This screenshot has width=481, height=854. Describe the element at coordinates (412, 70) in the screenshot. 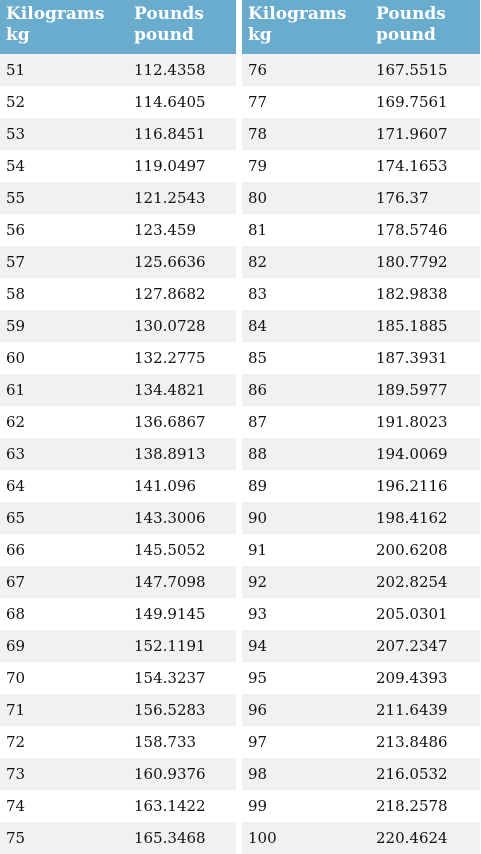

I see `pounds-cell: 167.5515` at that location.